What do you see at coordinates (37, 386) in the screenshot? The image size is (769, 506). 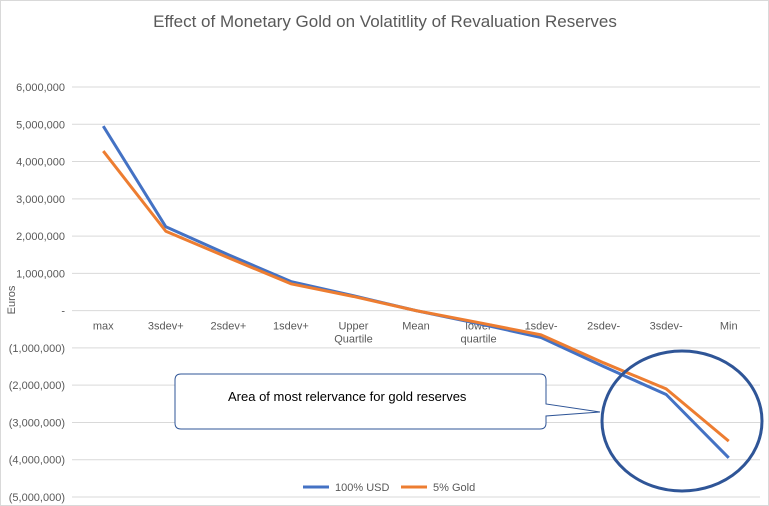 I see `y-tick-label: (2,000,000)` at bounding box center [37, 386].